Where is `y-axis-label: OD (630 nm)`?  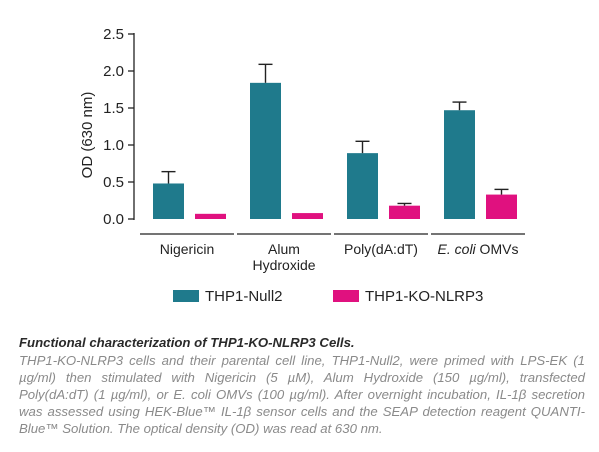
y-axis-label: OD (630 nm) is located at coordinates (87, 135).